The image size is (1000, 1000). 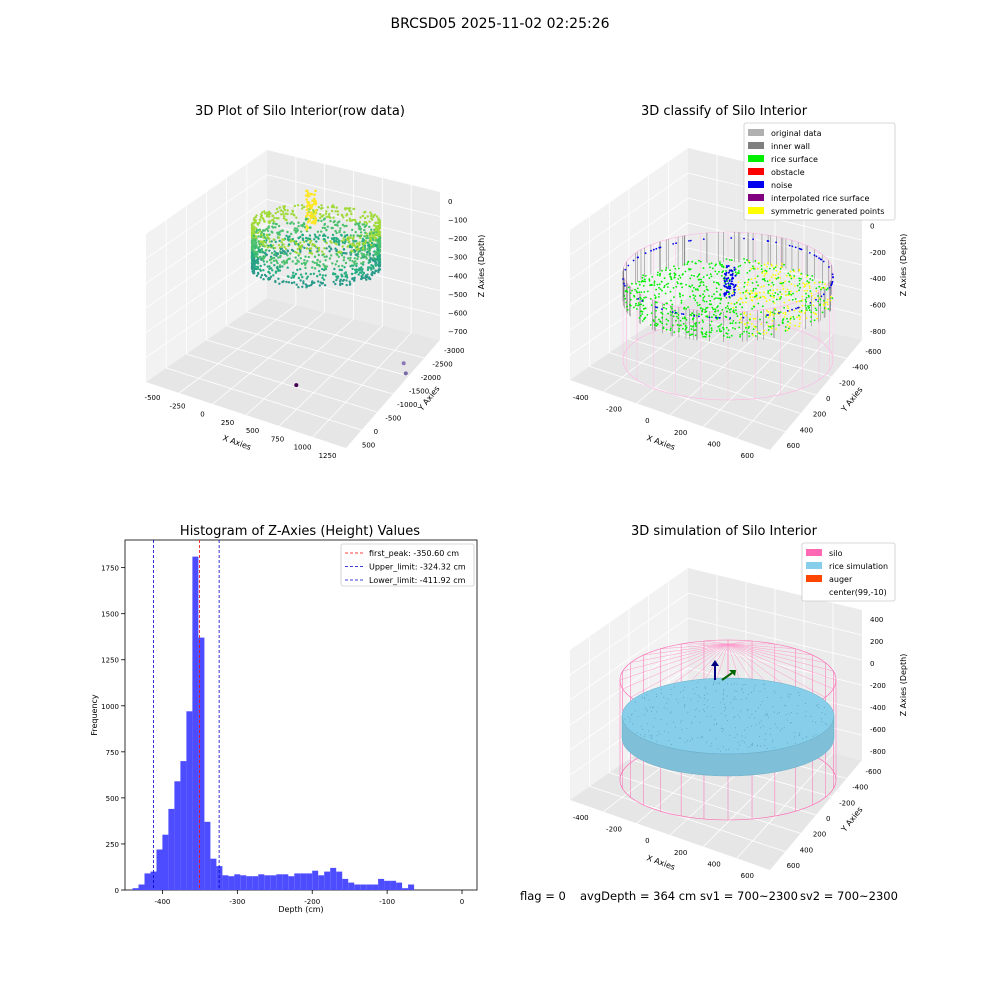 I want to click on p2-ztick: -400, so click(x=878, y=279).